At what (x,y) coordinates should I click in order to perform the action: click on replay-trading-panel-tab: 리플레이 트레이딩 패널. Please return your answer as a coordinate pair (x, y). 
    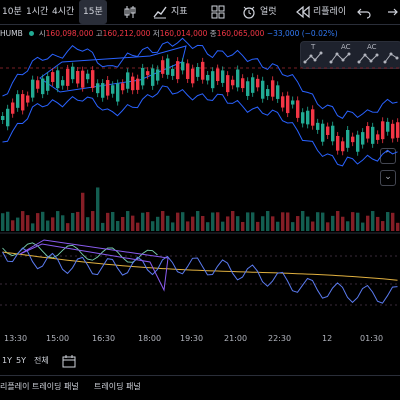
    Looking at the image, I should click on (39, 386).